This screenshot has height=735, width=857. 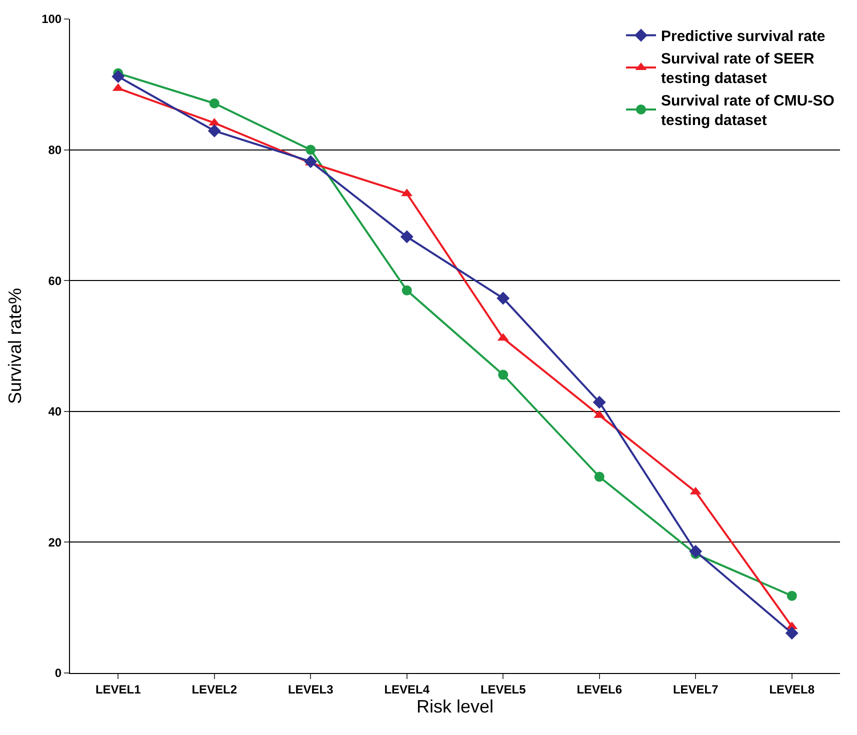 What do you see at coordinates (311, 689) in the screenshot?
I see `x-tick-label: LEVEL3` at bounding box center [311, 689].